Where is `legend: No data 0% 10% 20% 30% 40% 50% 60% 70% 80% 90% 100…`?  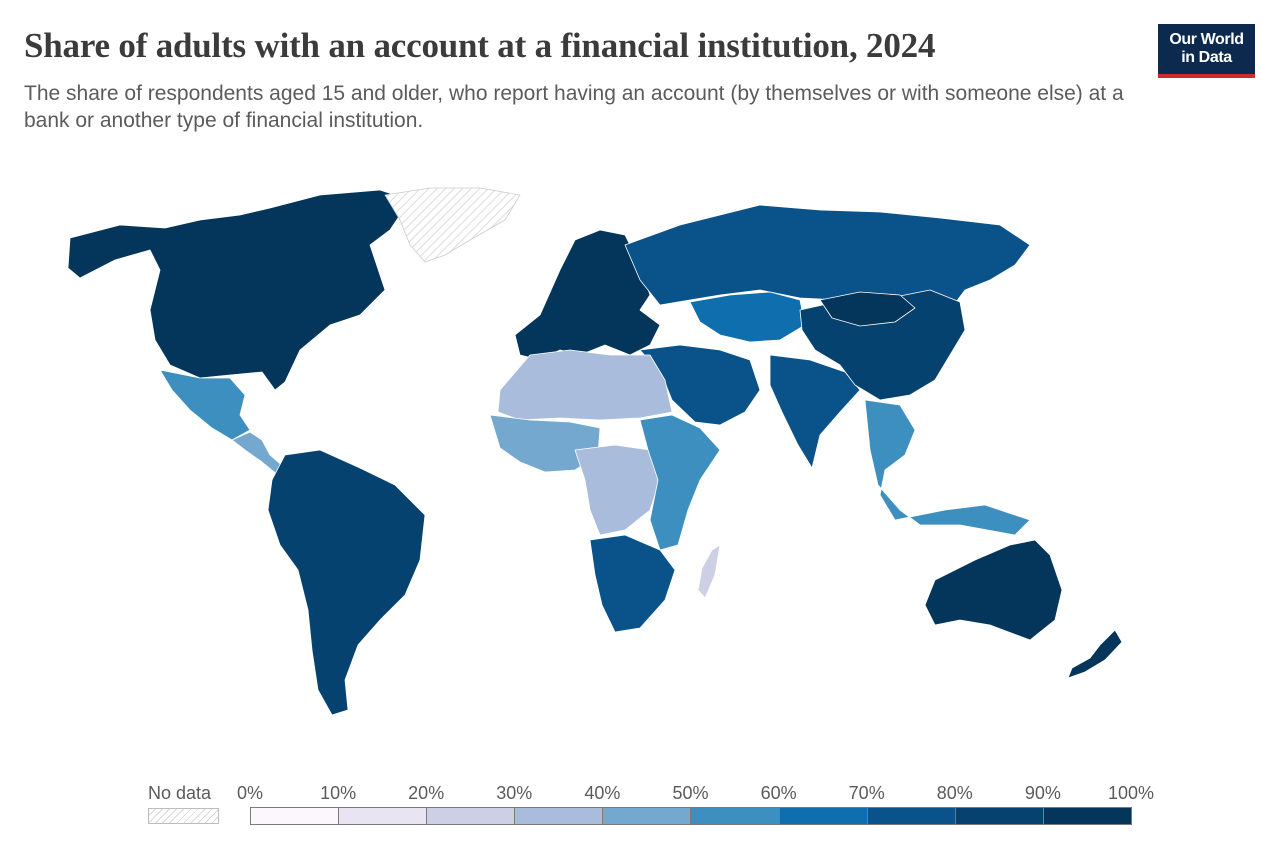 legend: No data 0% 10% 20% 30% 40% 50% 60% 70% 80% 90% 100… is located at coordinates (640, 808).